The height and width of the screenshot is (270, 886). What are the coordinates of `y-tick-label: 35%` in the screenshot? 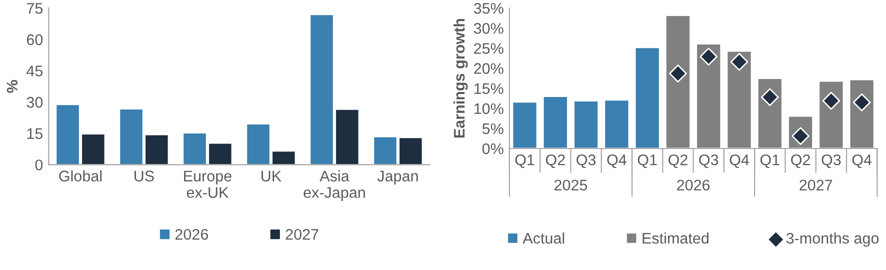 It's located at (489, 8).